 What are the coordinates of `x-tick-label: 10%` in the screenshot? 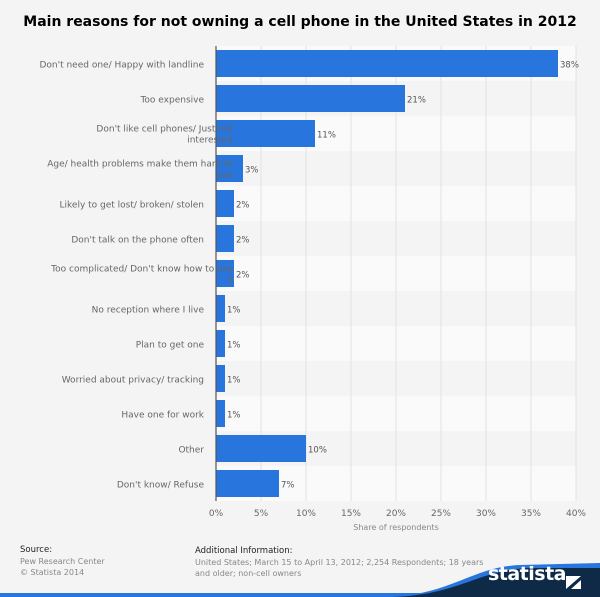 It's located at (306, 514).